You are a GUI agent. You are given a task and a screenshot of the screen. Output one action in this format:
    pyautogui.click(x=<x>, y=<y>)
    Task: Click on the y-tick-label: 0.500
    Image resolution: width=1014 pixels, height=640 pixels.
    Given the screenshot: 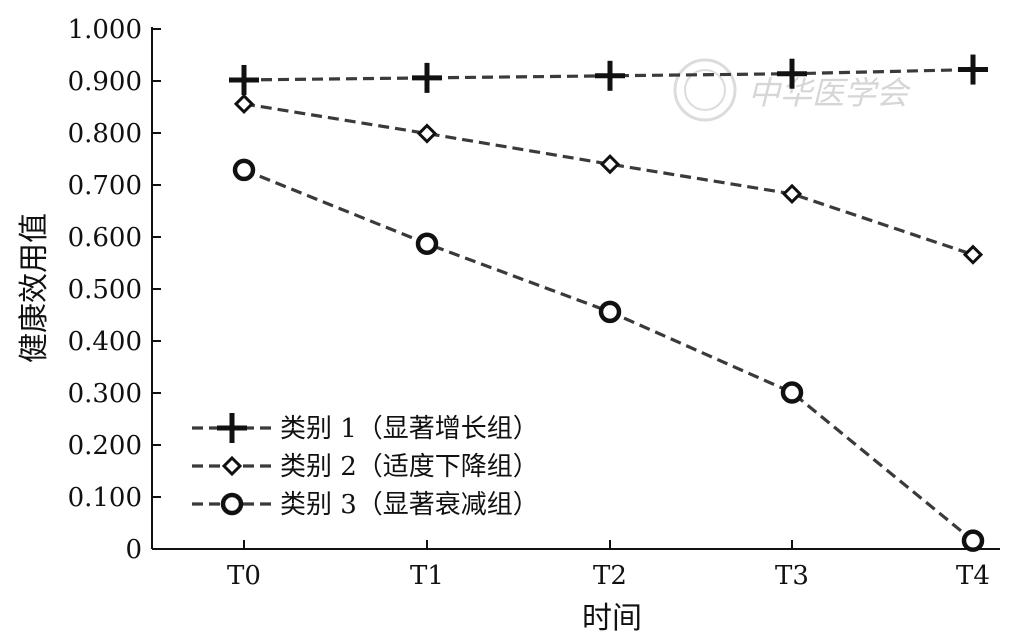 What is the action you would take?
    pyautogui.click(x=105, y=290)
    